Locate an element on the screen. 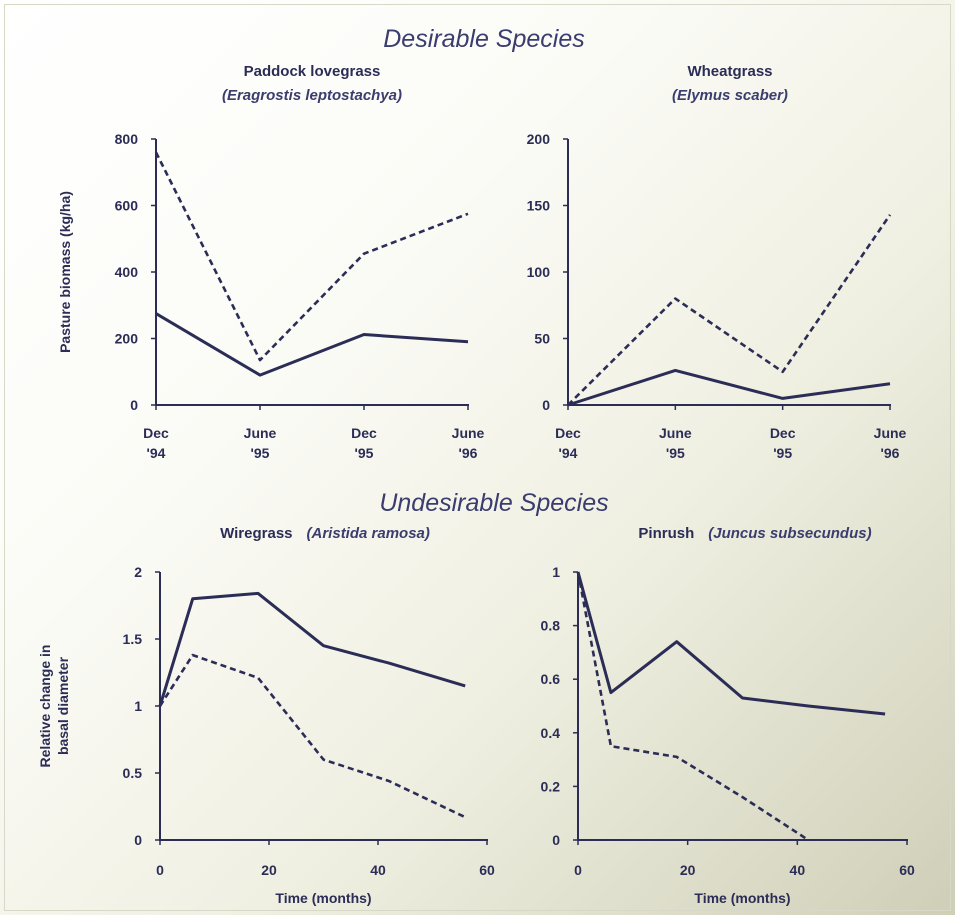 Image resolution: width=955 pixels, height=915 pixels. pinrush-y-tick-label: 0.6 is located at coordinates (551, 679).